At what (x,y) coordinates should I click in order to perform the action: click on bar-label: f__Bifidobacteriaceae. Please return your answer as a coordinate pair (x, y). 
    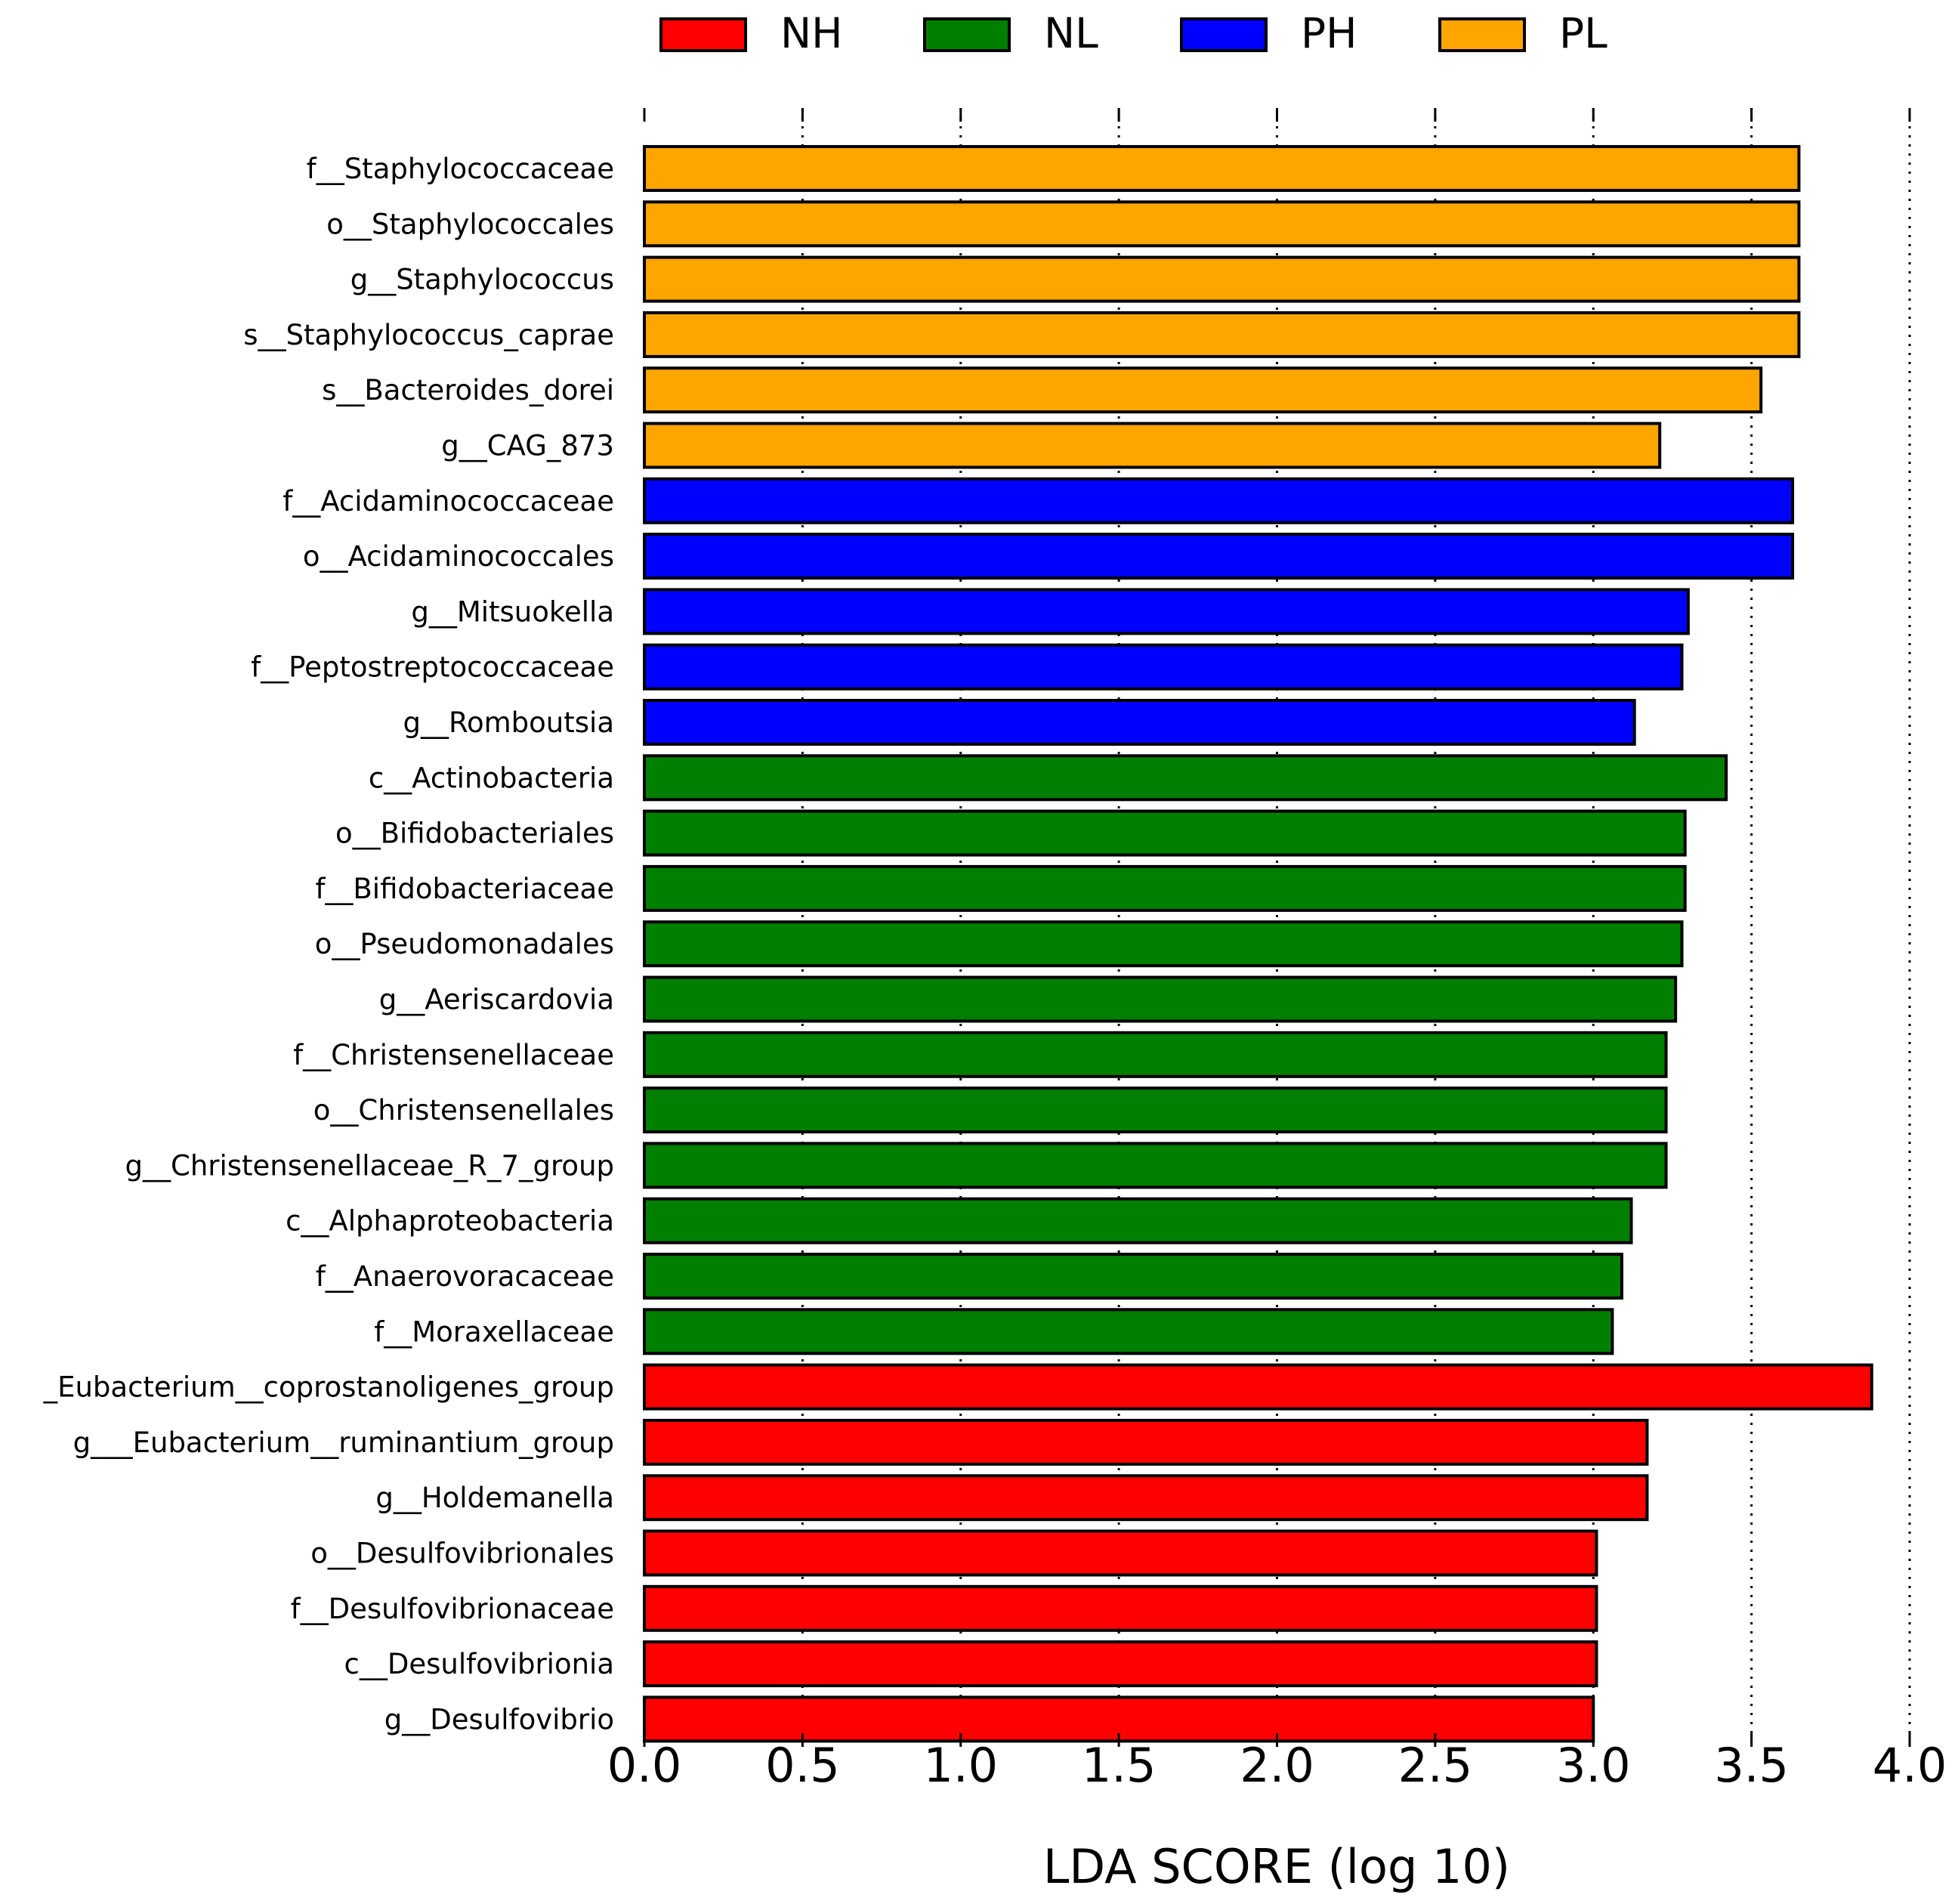
    Looking at the image, I should click on (464, 889).